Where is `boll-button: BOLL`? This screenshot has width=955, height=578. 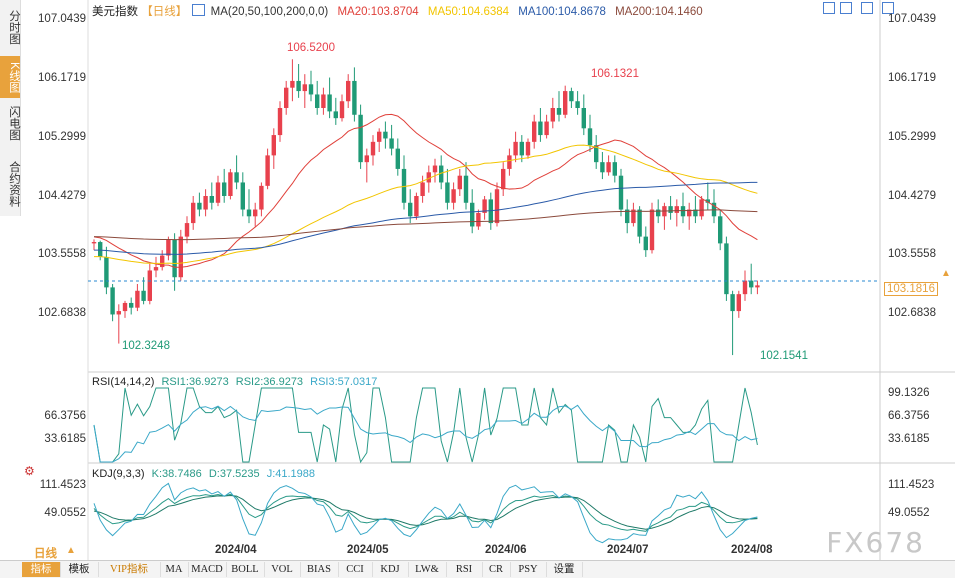
boll-button: BOLL is located at coordinates (245, 569).